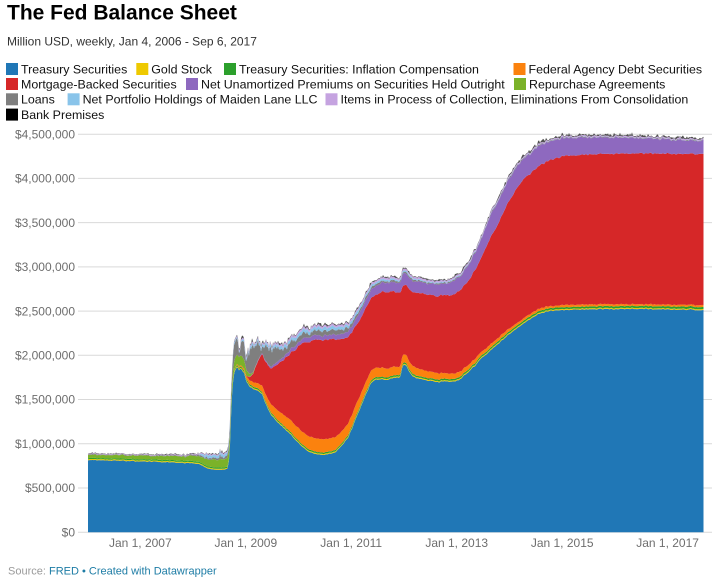 The width and height of the screenshot is (714, 582). I want to click on svg-text: $3,500,000, so click(45, 223).